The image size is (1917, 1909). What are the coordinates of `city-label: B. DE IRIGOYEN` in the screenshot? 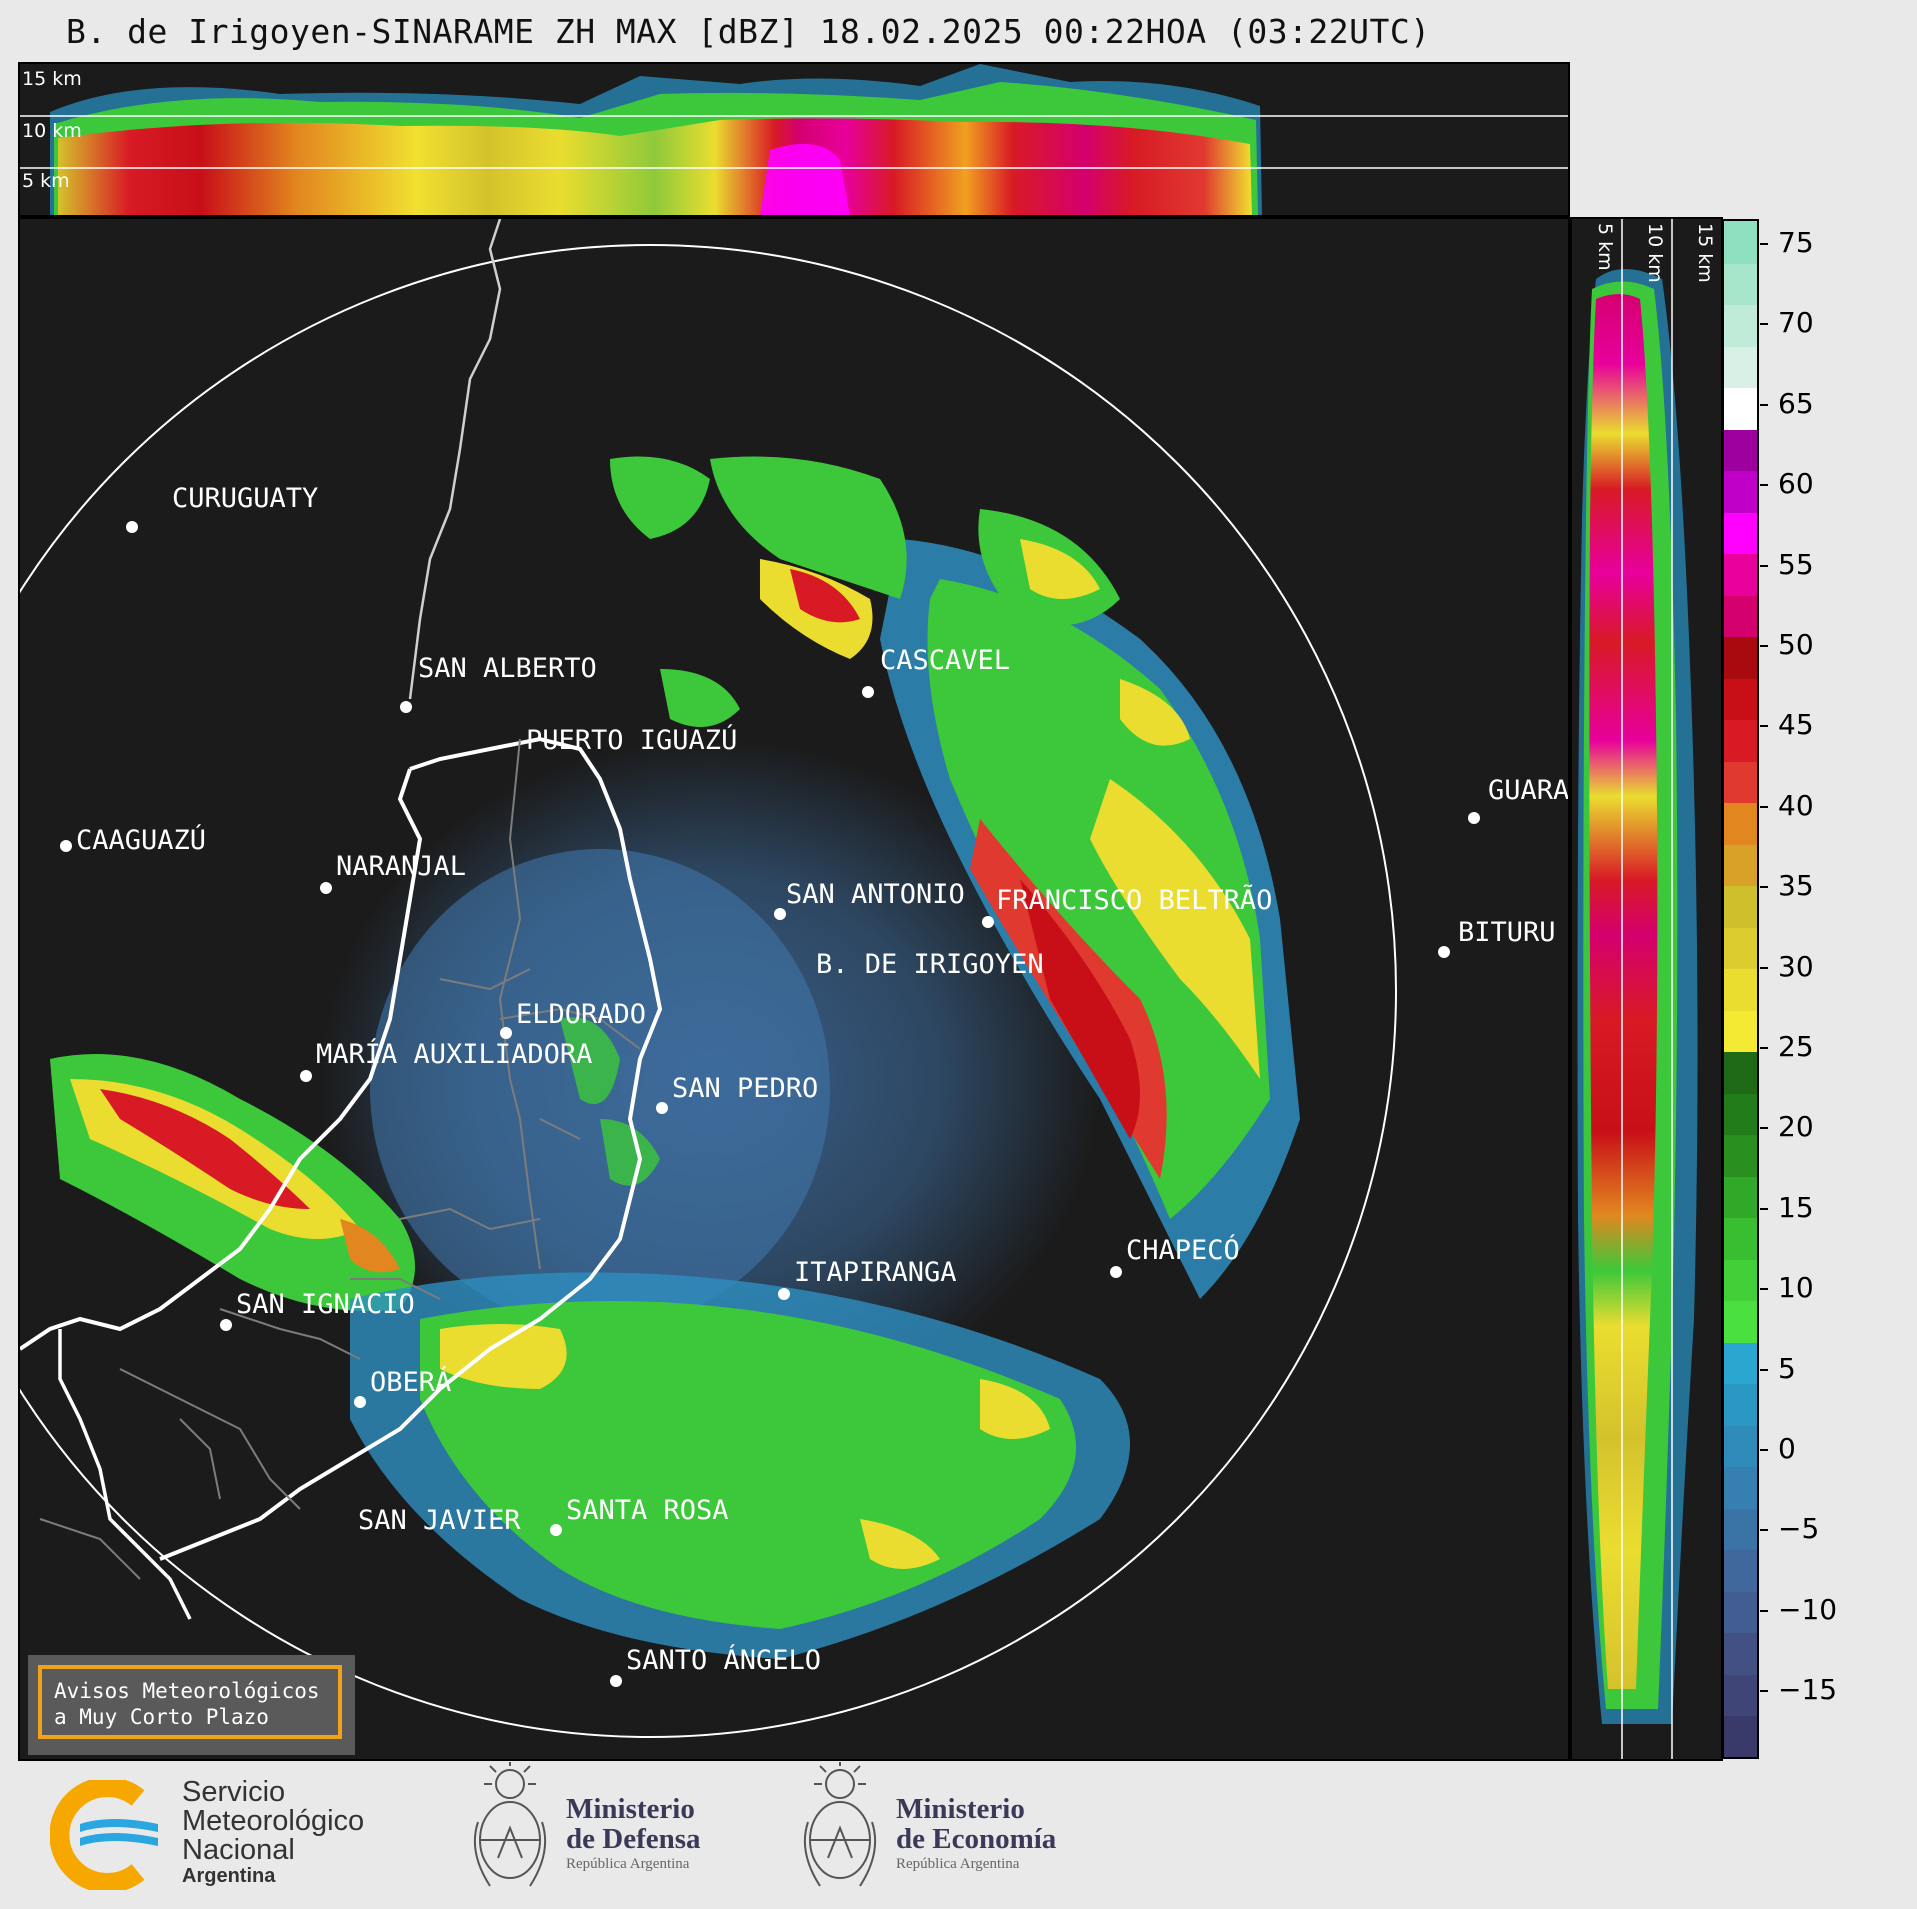 It's located at (930, 964).